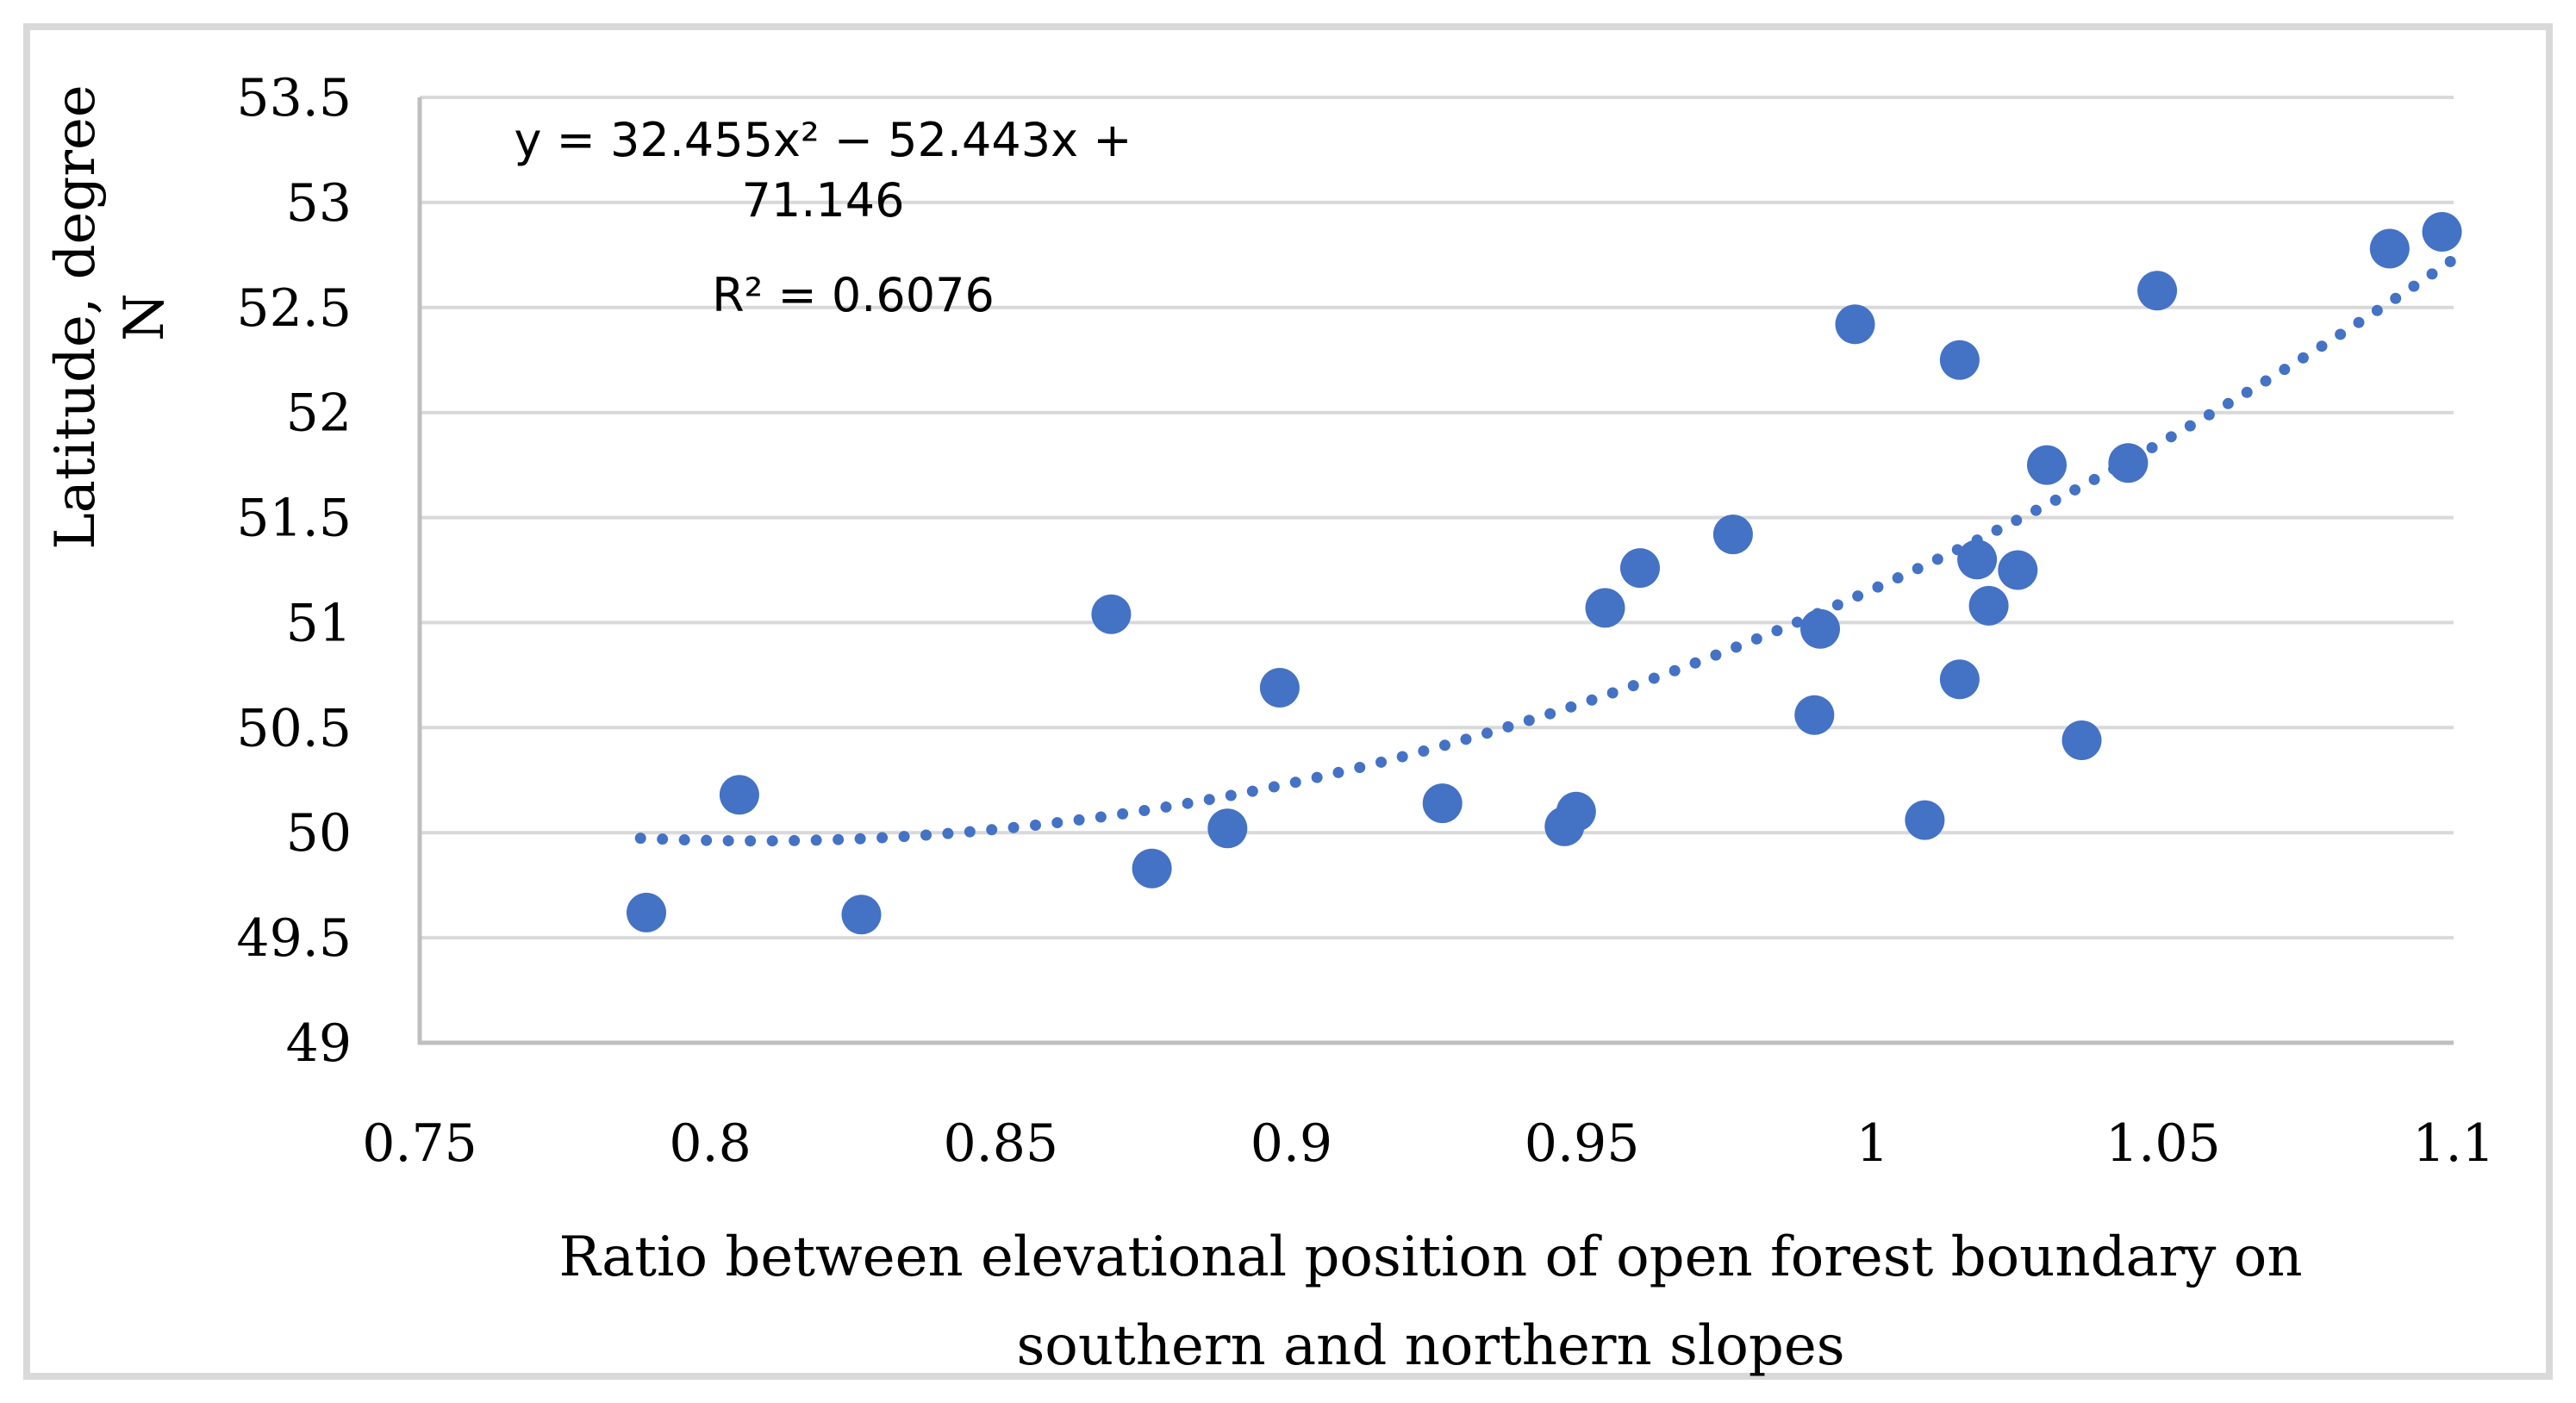  Describe the element at coordinates (294, 519) in the screenshot. I see `y-tick-label: 51.5` at that location.